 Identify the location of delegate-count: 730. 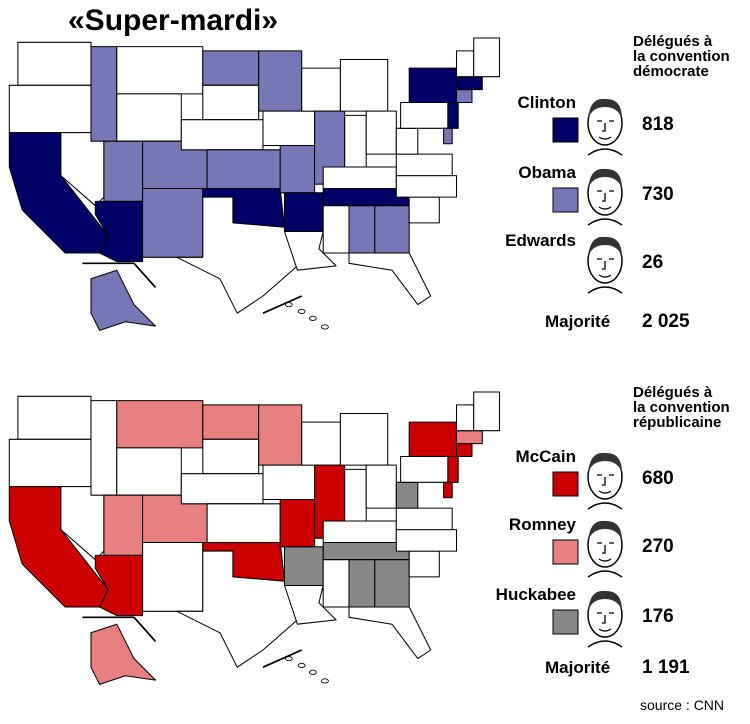
(658, 194).